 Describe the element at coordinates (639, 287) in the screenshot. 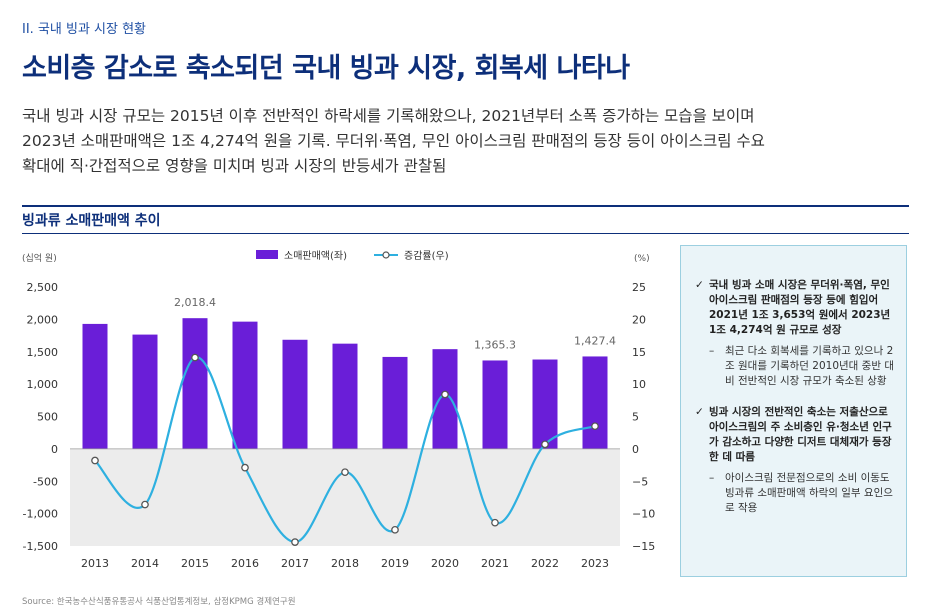

I see `y-right-tick-label: 25` at that location.